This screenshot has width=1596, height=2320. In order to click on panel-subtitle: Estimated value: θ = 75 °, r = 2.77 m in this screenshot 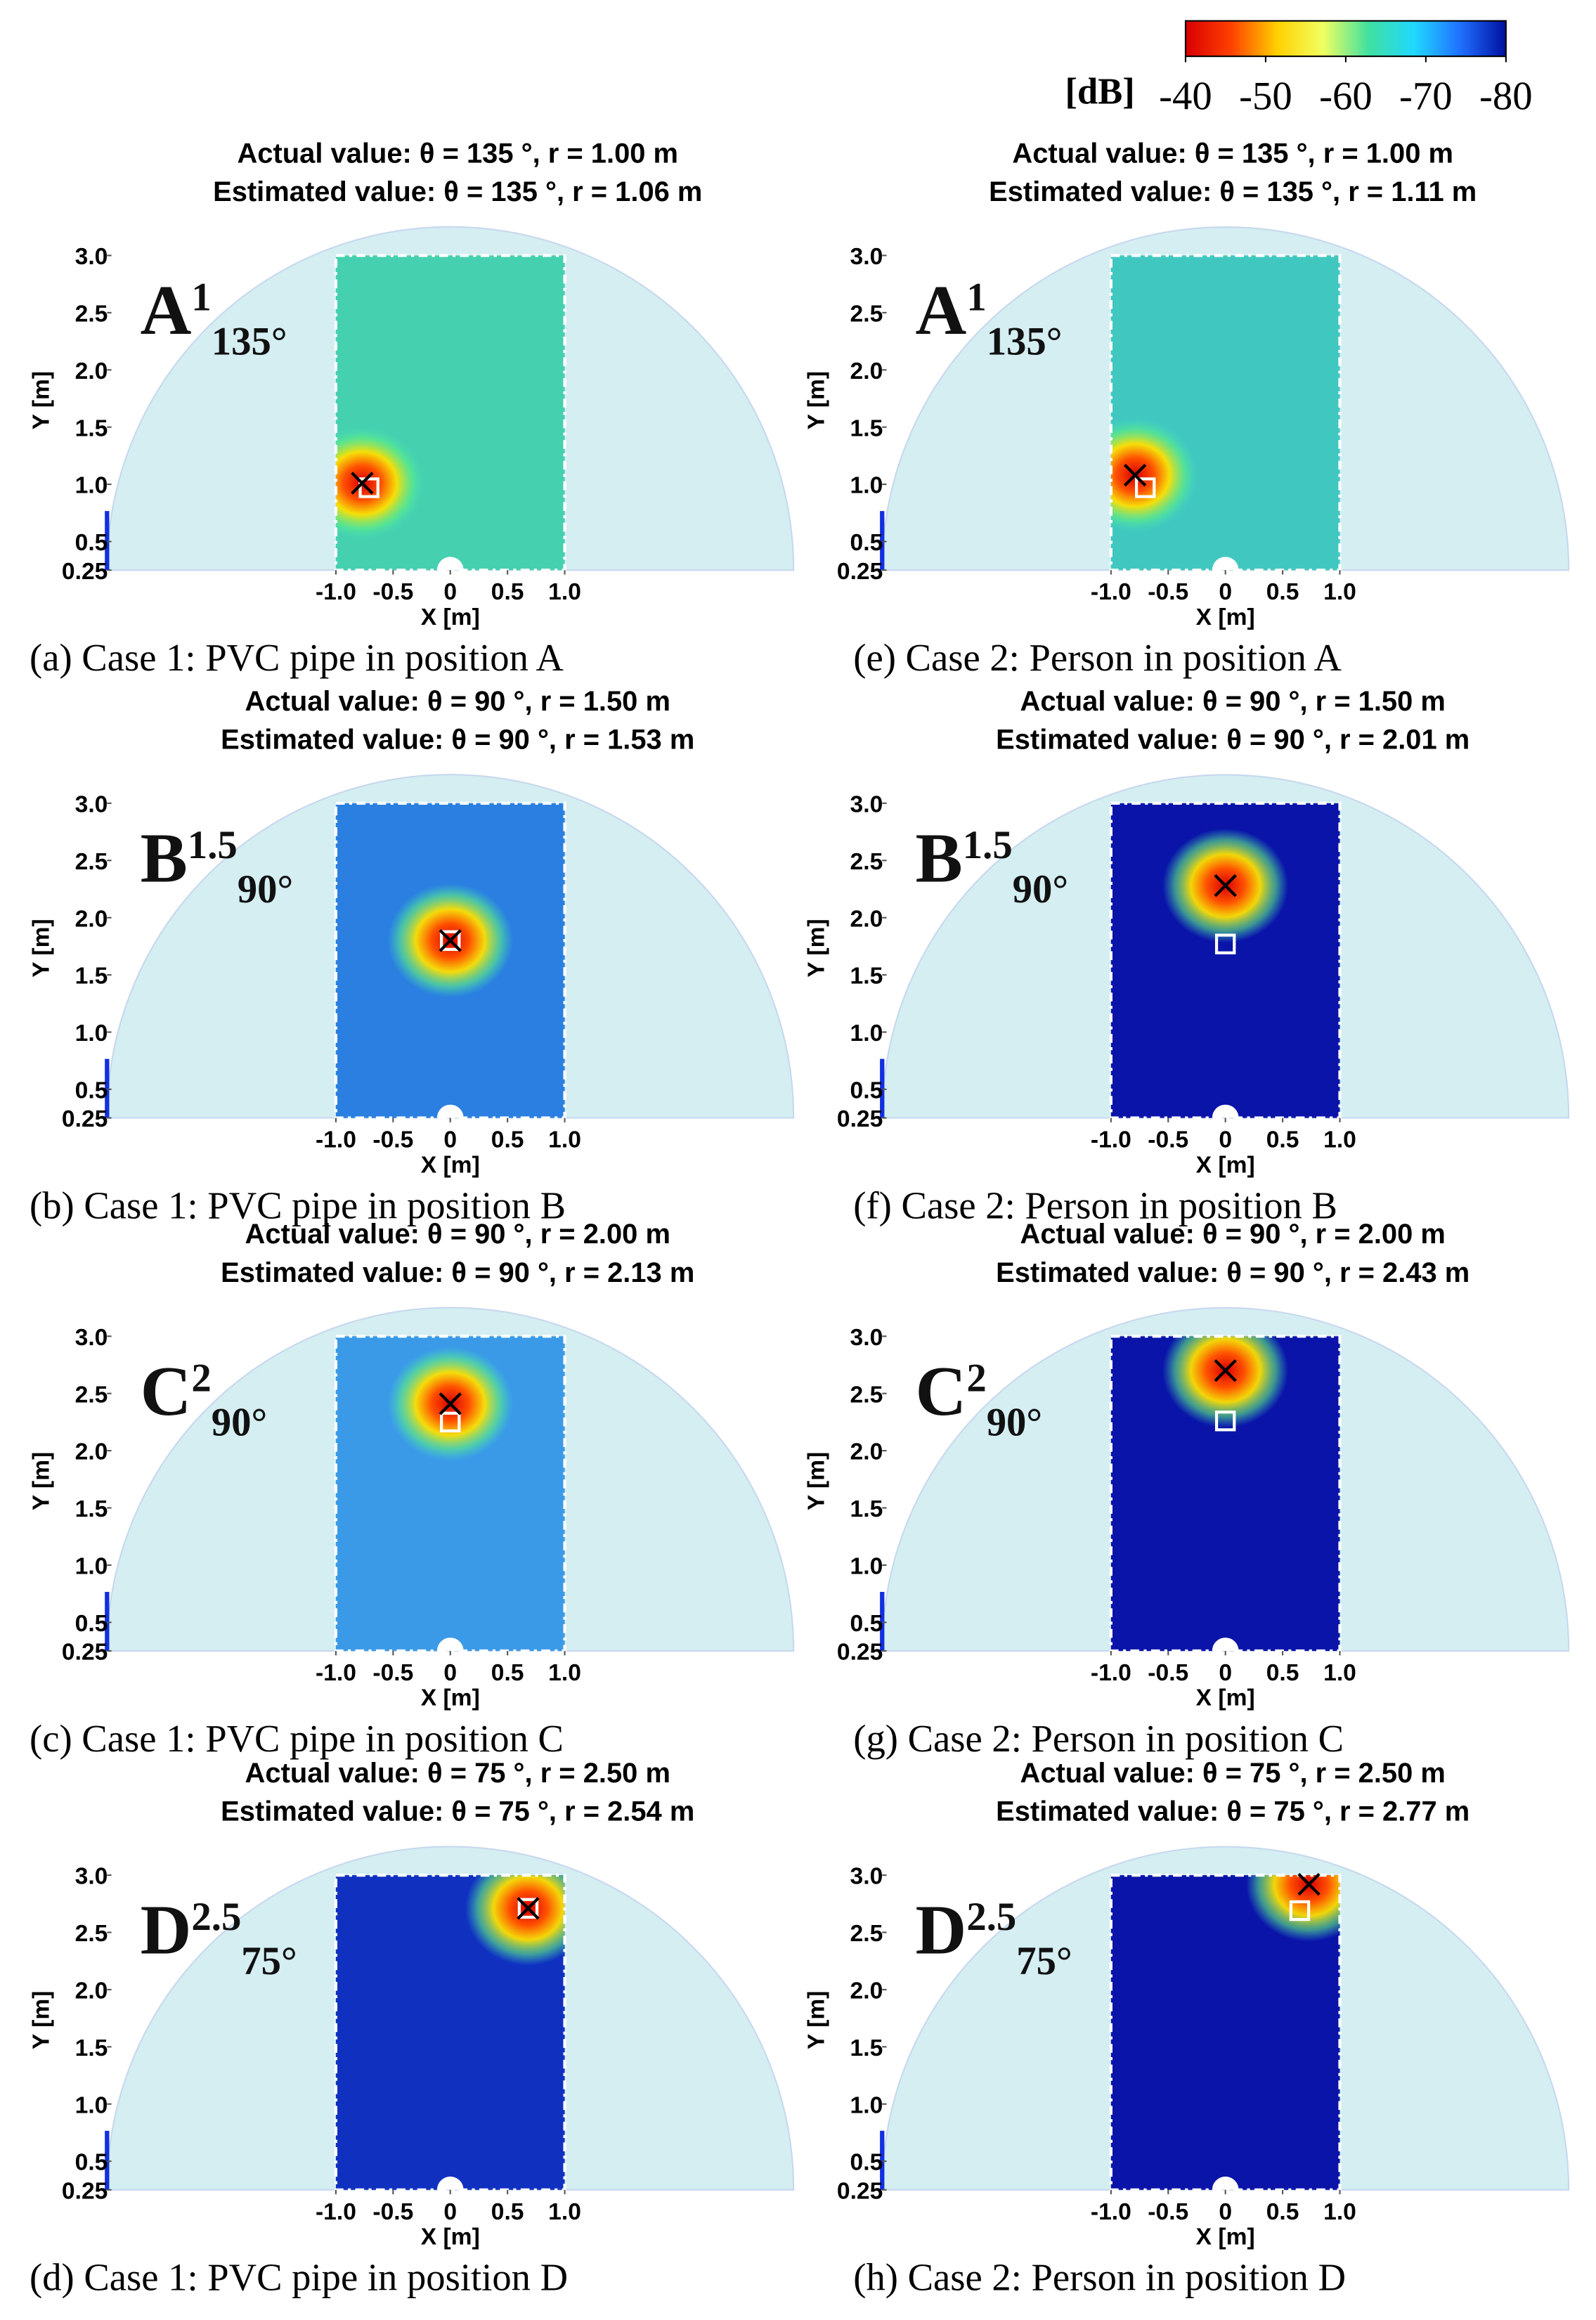, I will do `click(1233, 1811)`.